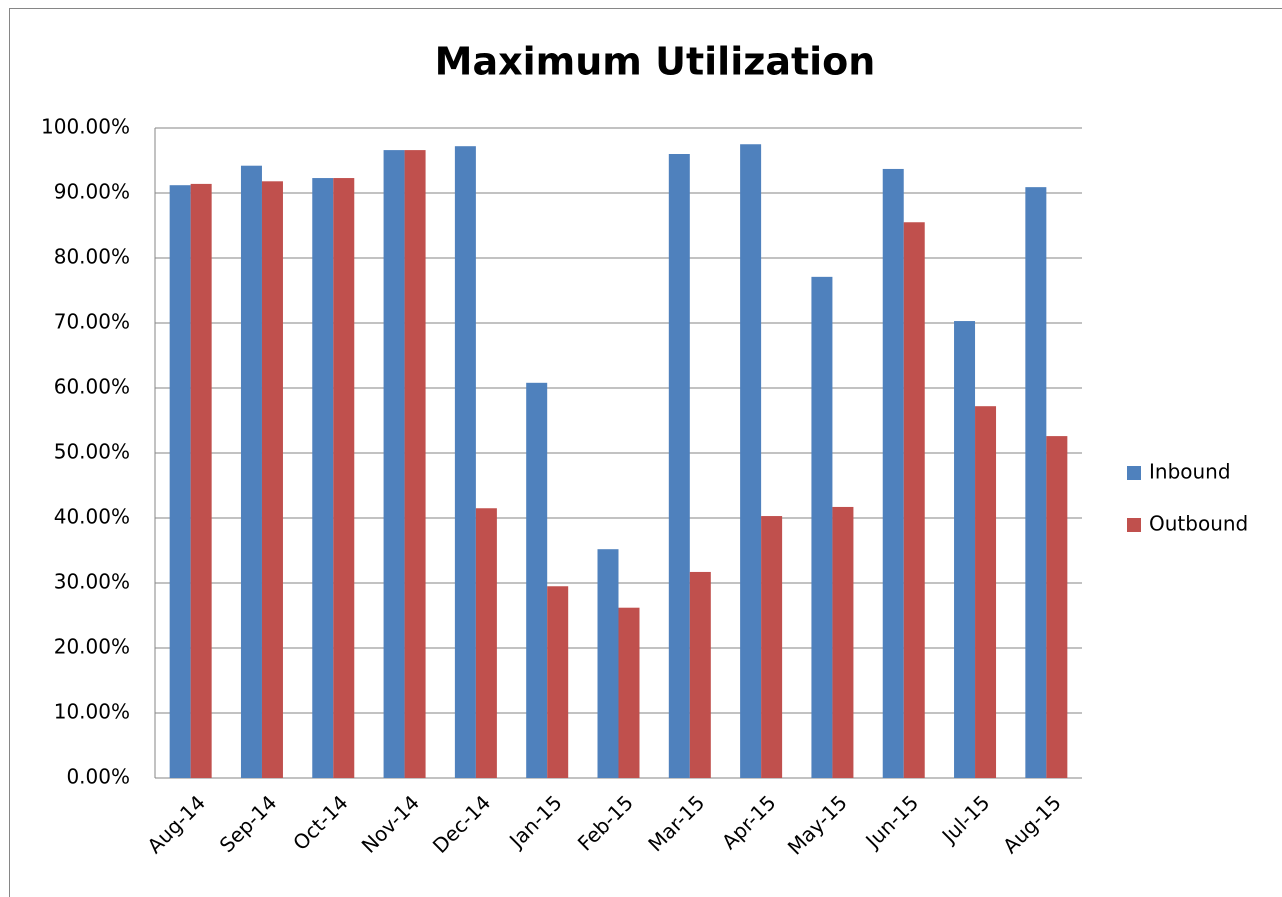  What do you see at coordinates (92, 712) in the screenshot?
I see `y-tick-label: 10.00%` at bounding box center [92, 712].